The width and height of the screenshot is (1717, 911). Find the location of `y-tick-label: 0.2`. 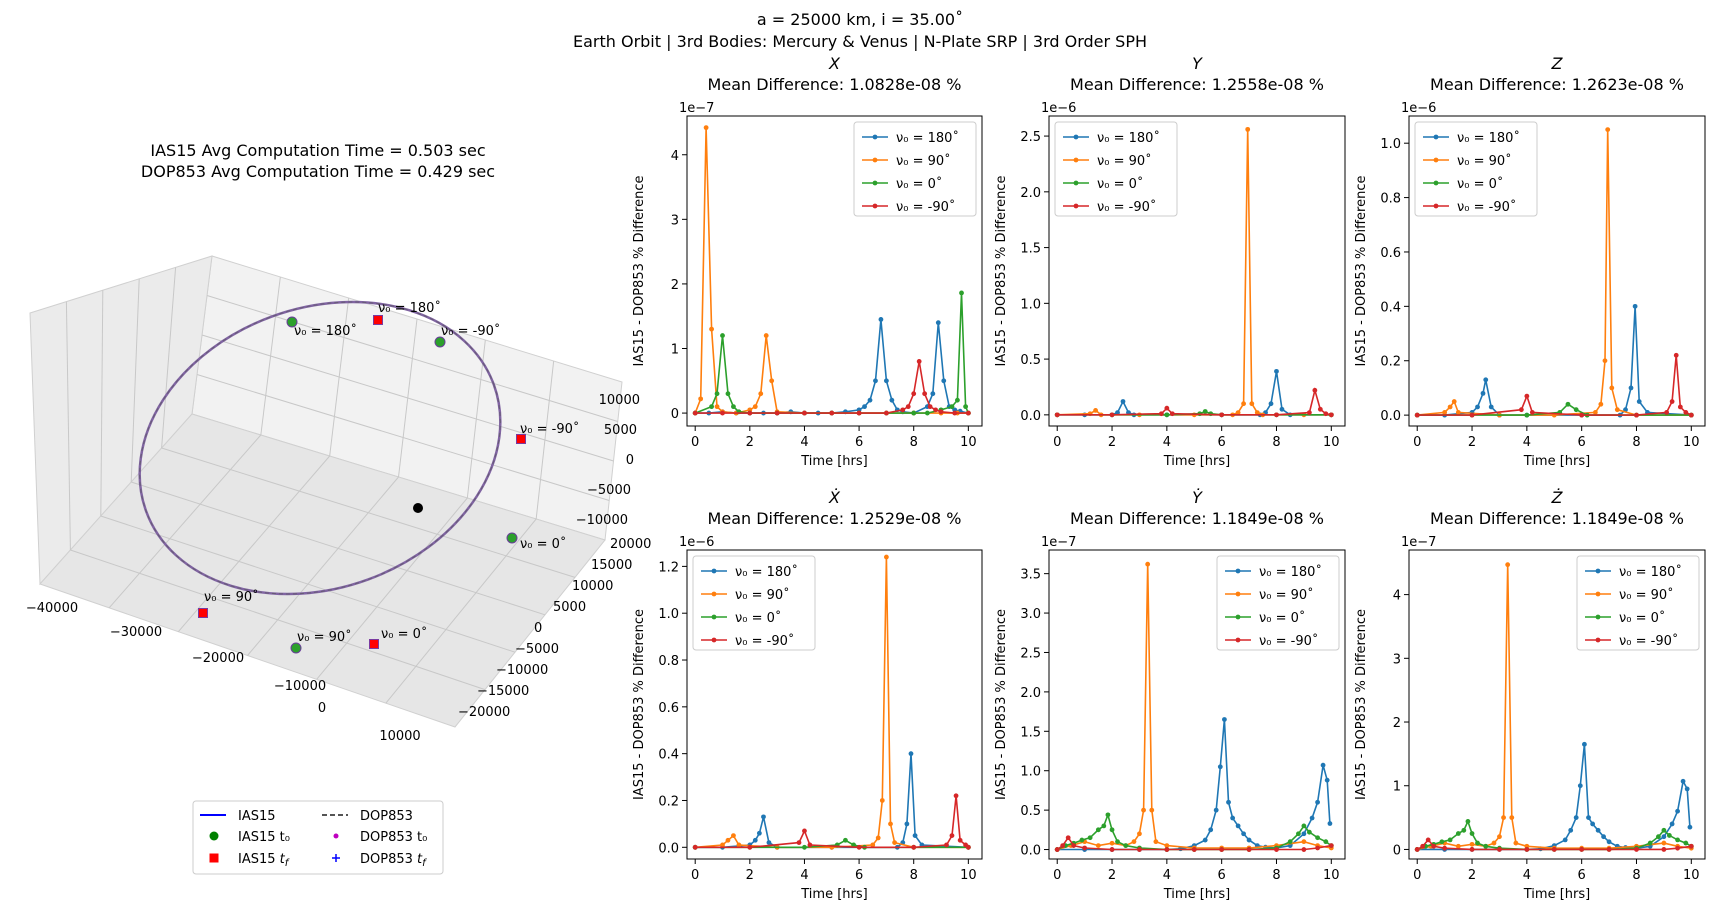

y-tick-label: 0.2 is located at coordinates (1390, 362).